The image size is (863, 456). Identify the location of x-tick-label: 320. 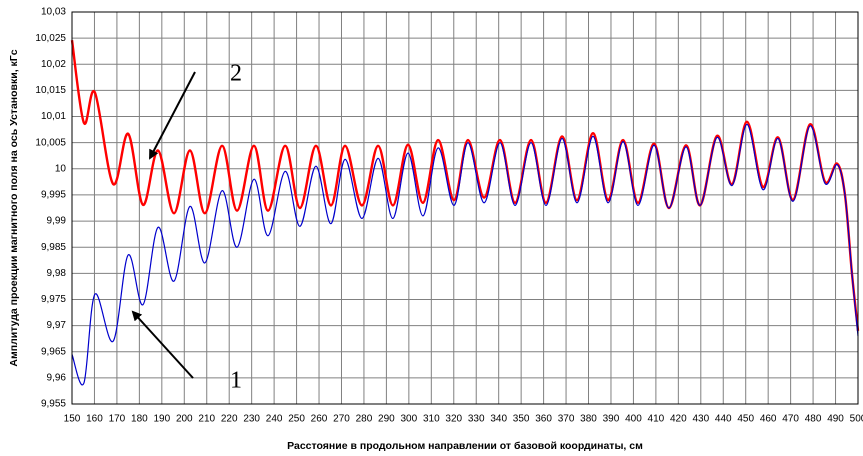
(453, 419).